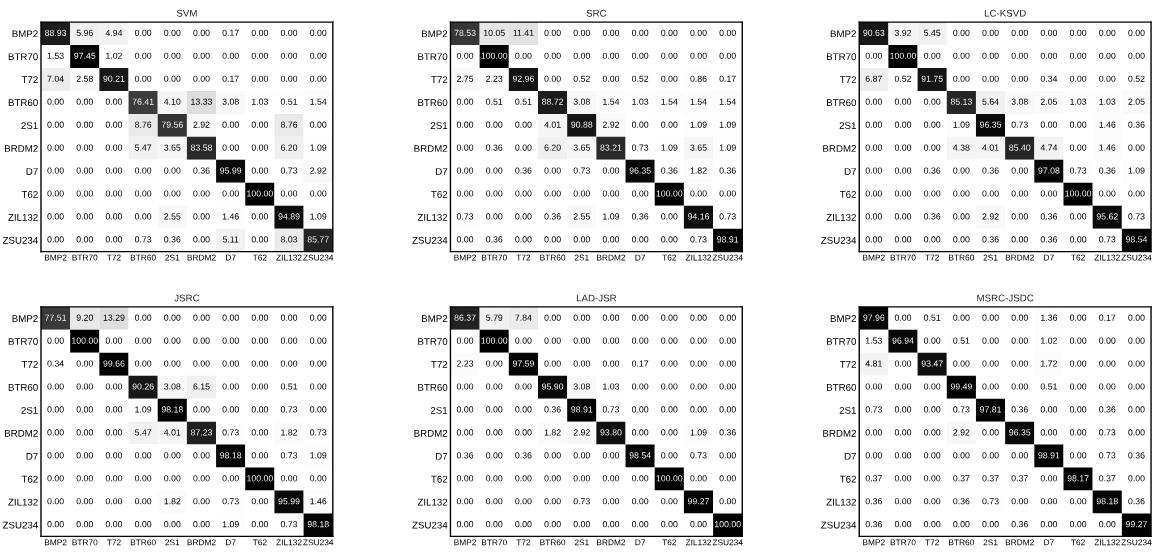 The image size is (1158, 553). Describe the element at coordinates (289, 239) in the screenshot. I see `data-label: 8.03` at that location.